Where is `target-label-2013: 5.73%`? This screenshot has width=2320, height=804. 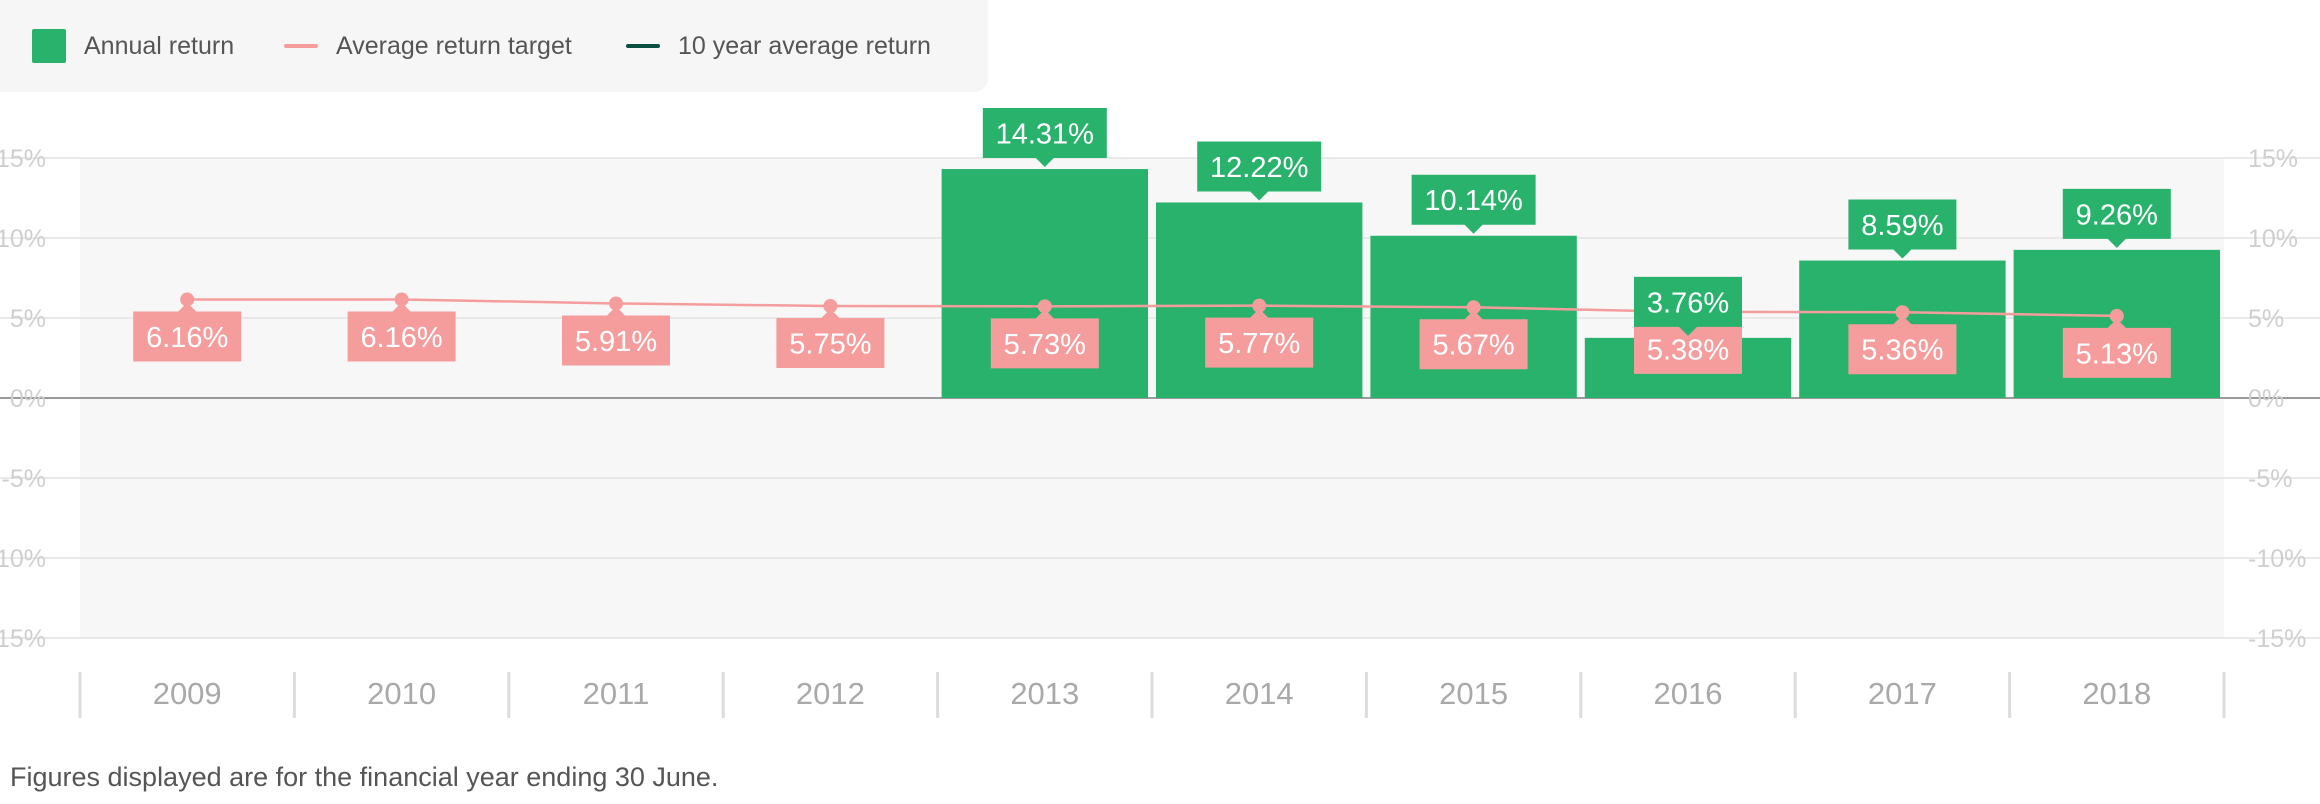 target-label-2013: 5.73% is located at coordinates (1045, 345).